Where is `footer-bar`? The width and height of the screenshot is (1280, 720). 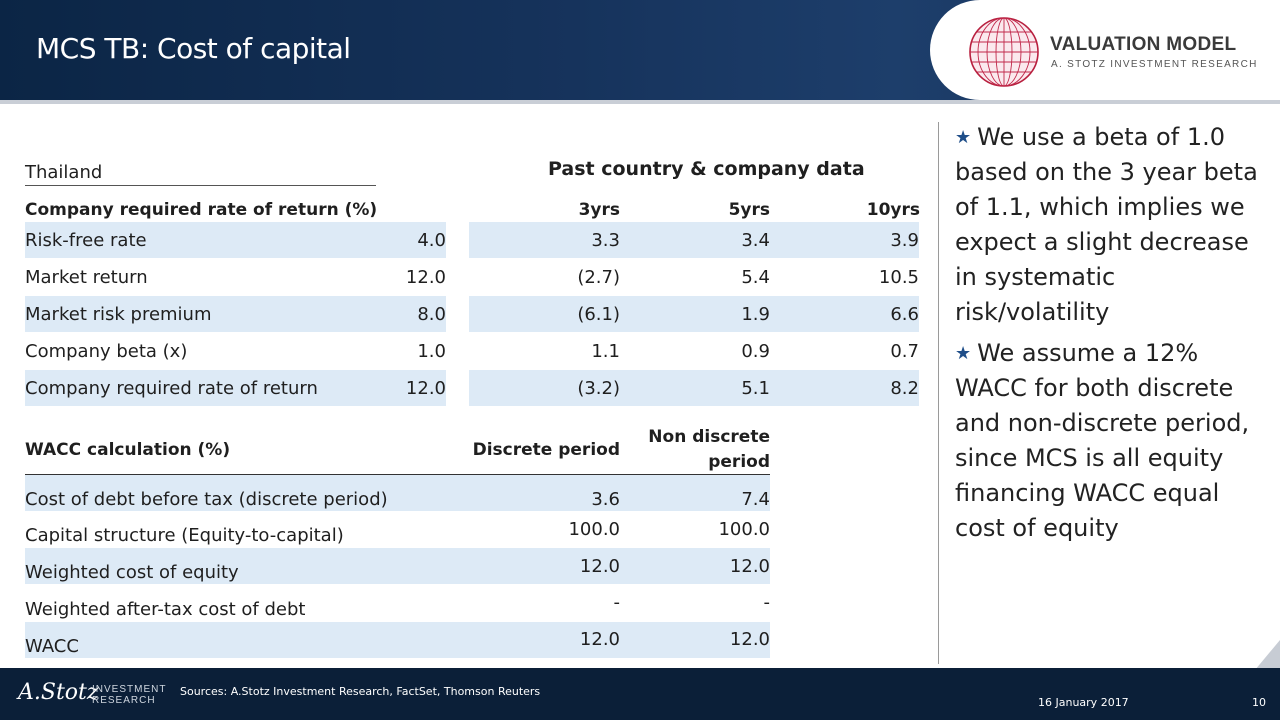 footer-bar is located at coordinates (640, 694).